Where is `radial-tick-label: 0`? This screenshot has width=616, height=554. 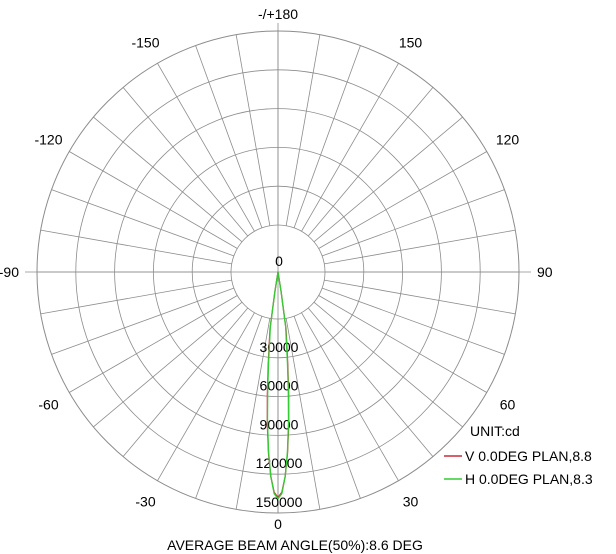
radial-tick-label: 0 is located at coordinates (279, 261).